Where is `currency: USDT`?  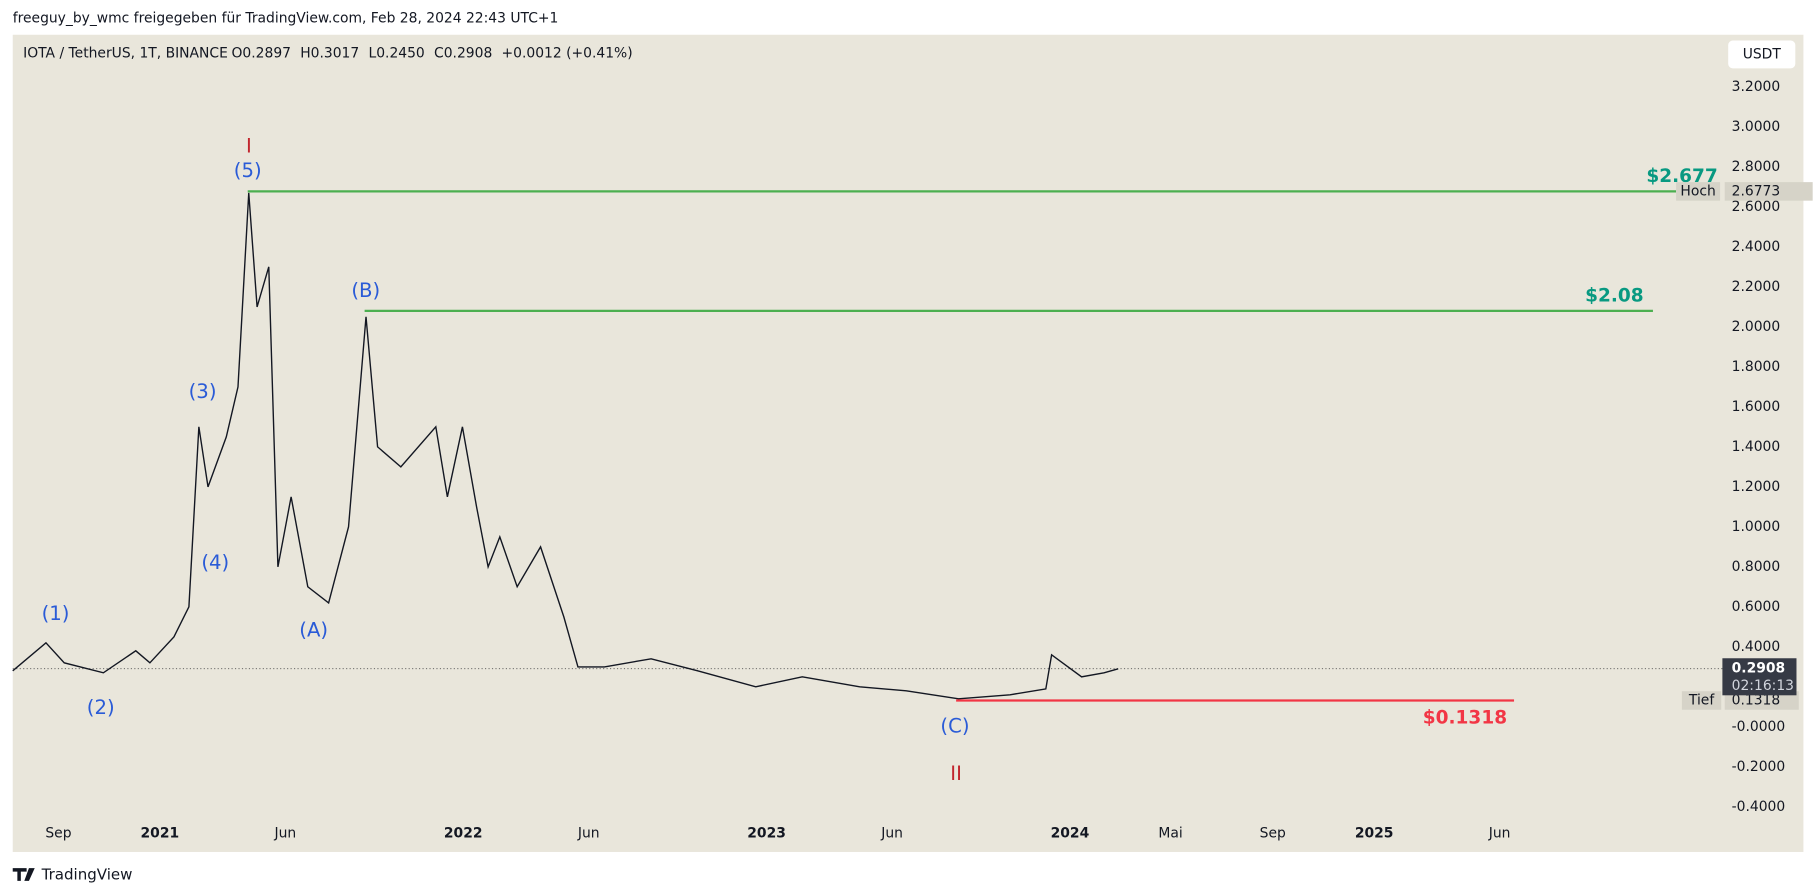
currency: USDT is located at coordinates (1762, 54).